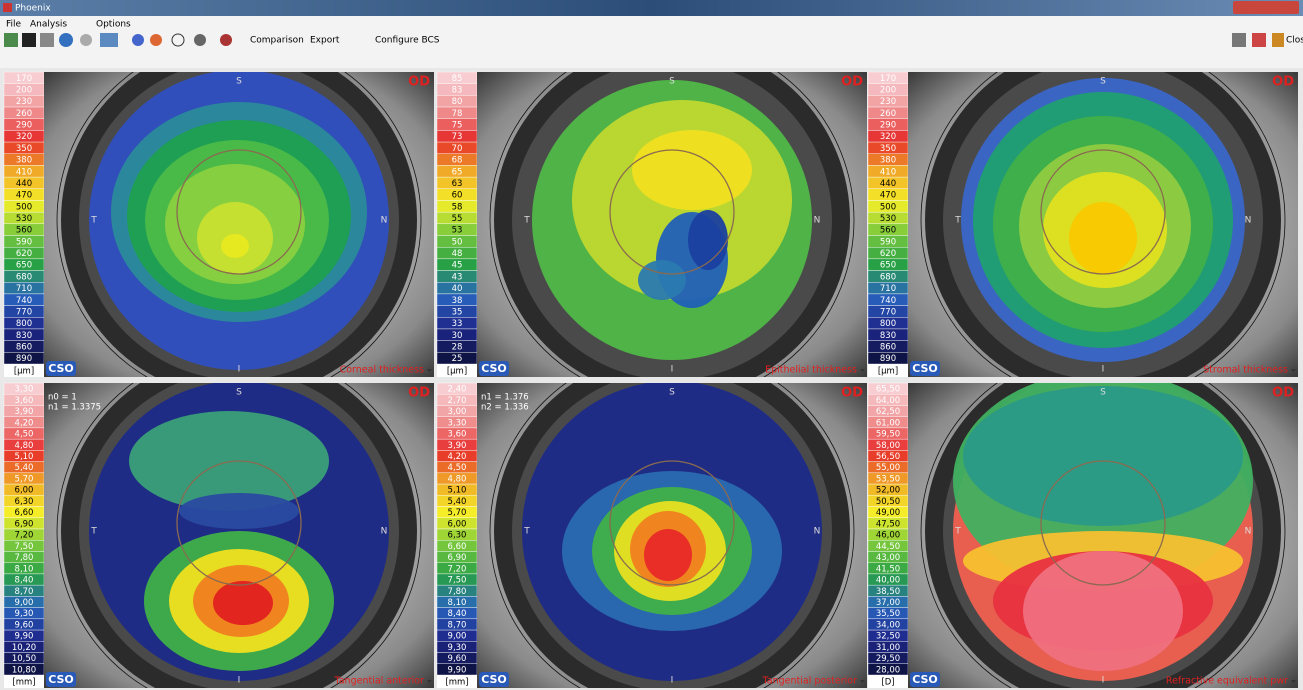 The width and height of the screenshot is (1303, 690). I want to click on scale-label: 890, so click(888, 359).